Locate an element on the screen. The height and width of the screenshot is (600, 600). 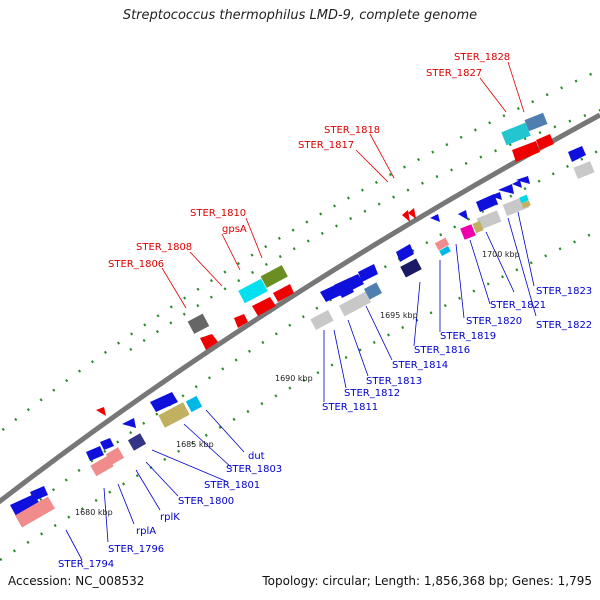
label-ster-1818: STER_1818 is located at coordinates (352, 130).